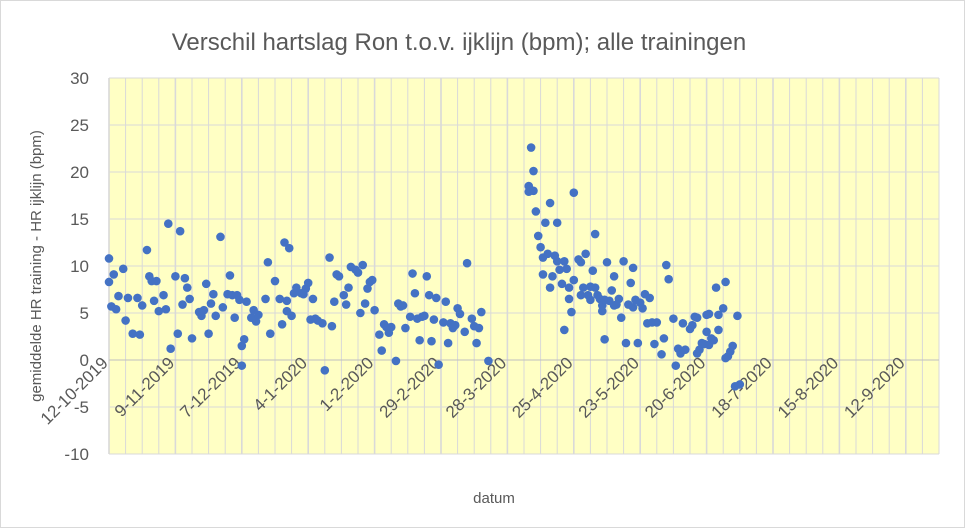  I want to click on y-tick-label: 5, so click(84, 313).